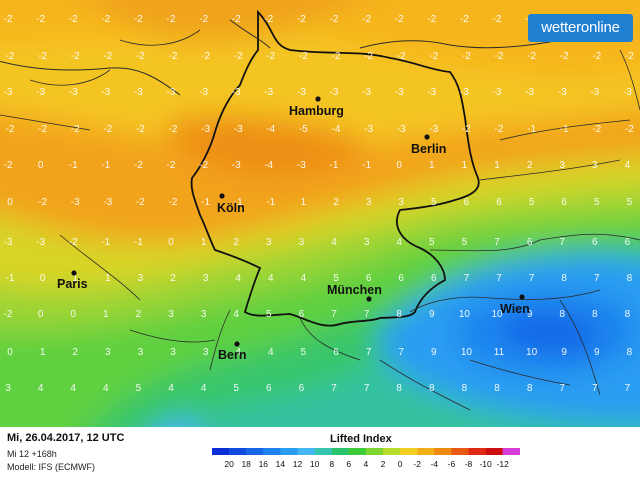 The height and width of the screenshot is (478, 640). Describe the element at coordinates (336, 202) in the screenshot. I see `grid-value: 2` at that location.